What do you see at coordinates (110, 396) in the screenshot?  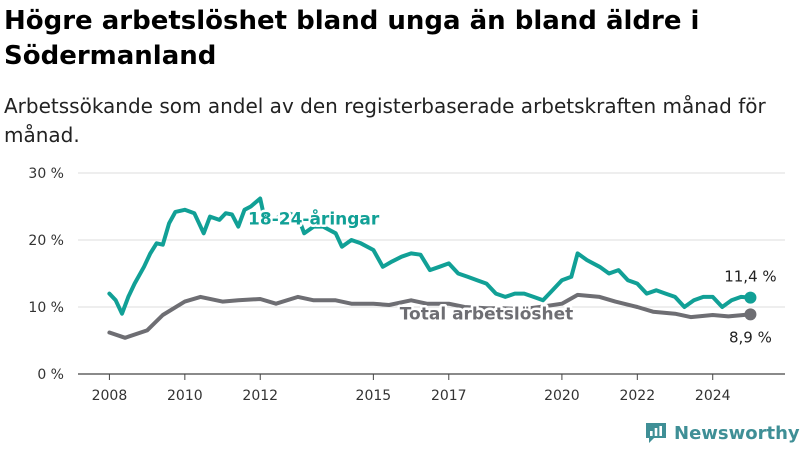 I see `x-tick-label: 2008` at bounding box center [110, 396].